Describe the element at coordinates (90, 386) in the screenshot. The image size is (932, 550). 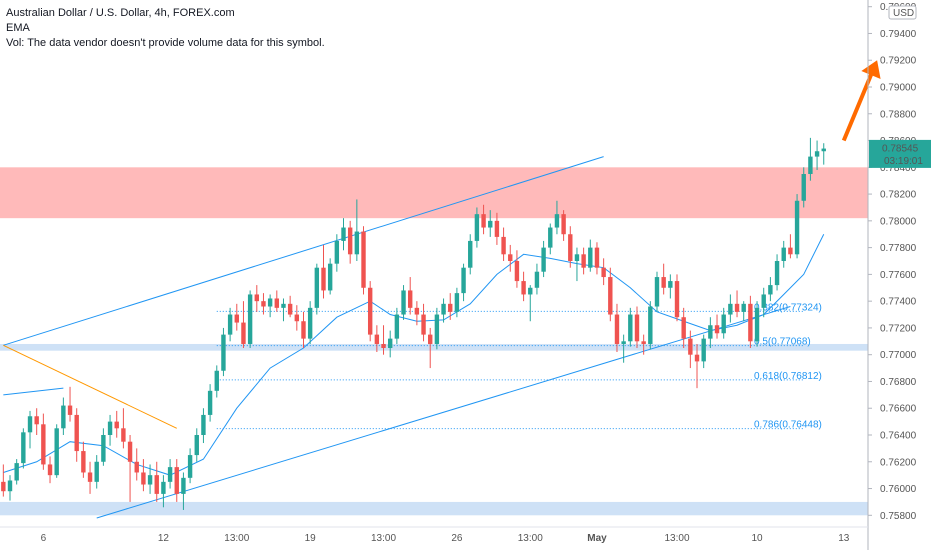
I see `trendline-downtrend` at that location.